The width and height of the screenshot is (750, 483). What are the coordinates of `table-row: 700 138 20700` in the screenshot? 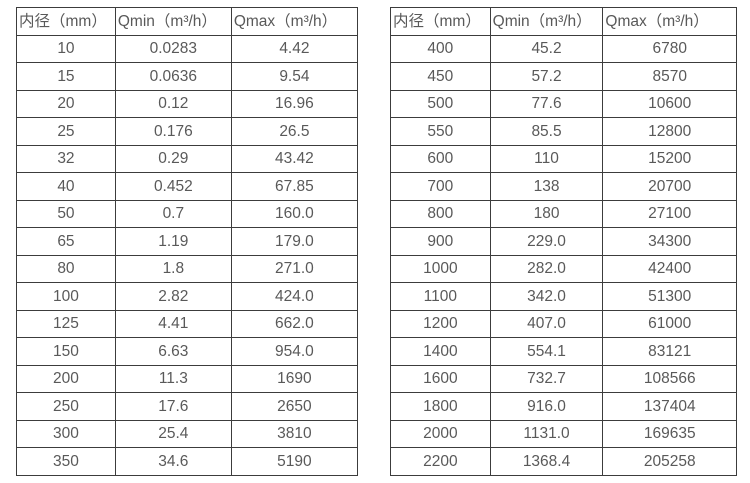 It's located at (563, 186).